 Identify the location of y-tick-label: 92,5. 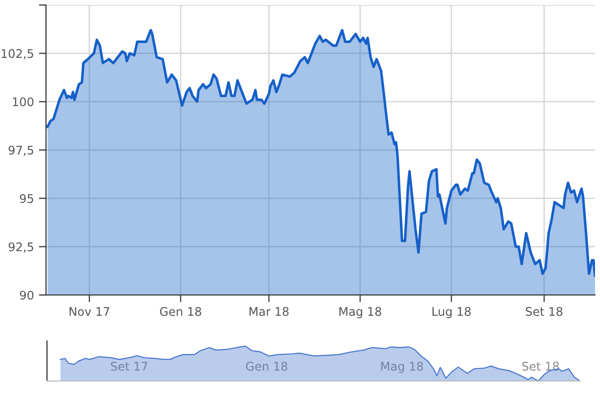
(21, 247).